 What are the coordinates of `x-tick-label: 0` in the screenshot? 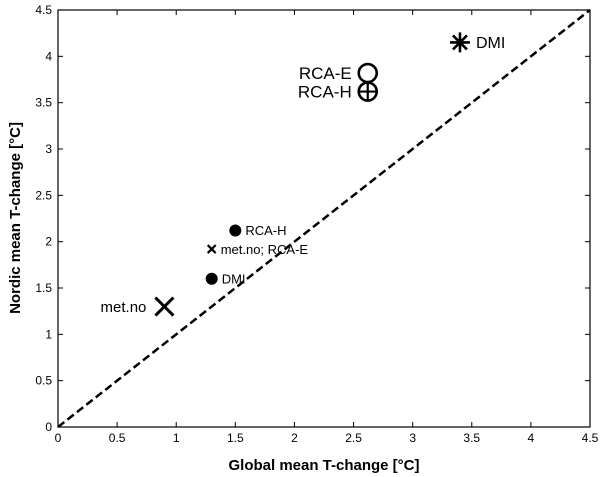 It's located at (58, 438).